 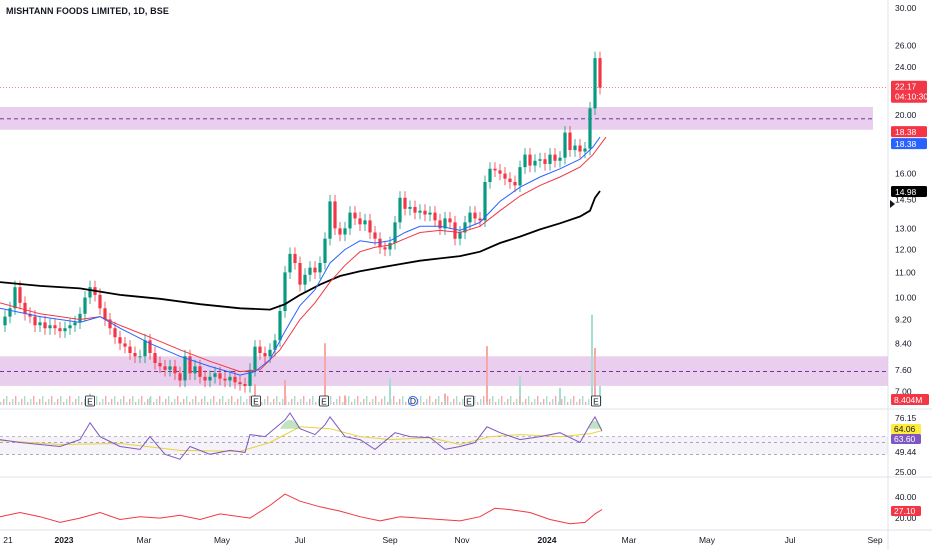 I want to click on rsi-overbought-fill, so click(x=595, y=424).